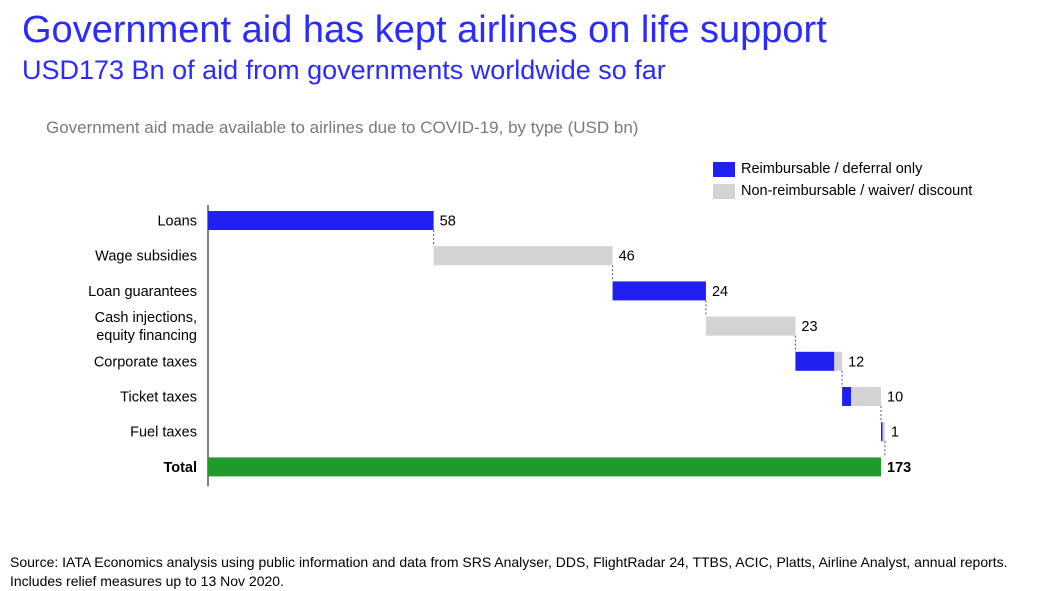 This screenshot has height=591, width=1059. Describe the element at coordinates (895, 398) in the screenshot. I see `data-label: 10` at that location.